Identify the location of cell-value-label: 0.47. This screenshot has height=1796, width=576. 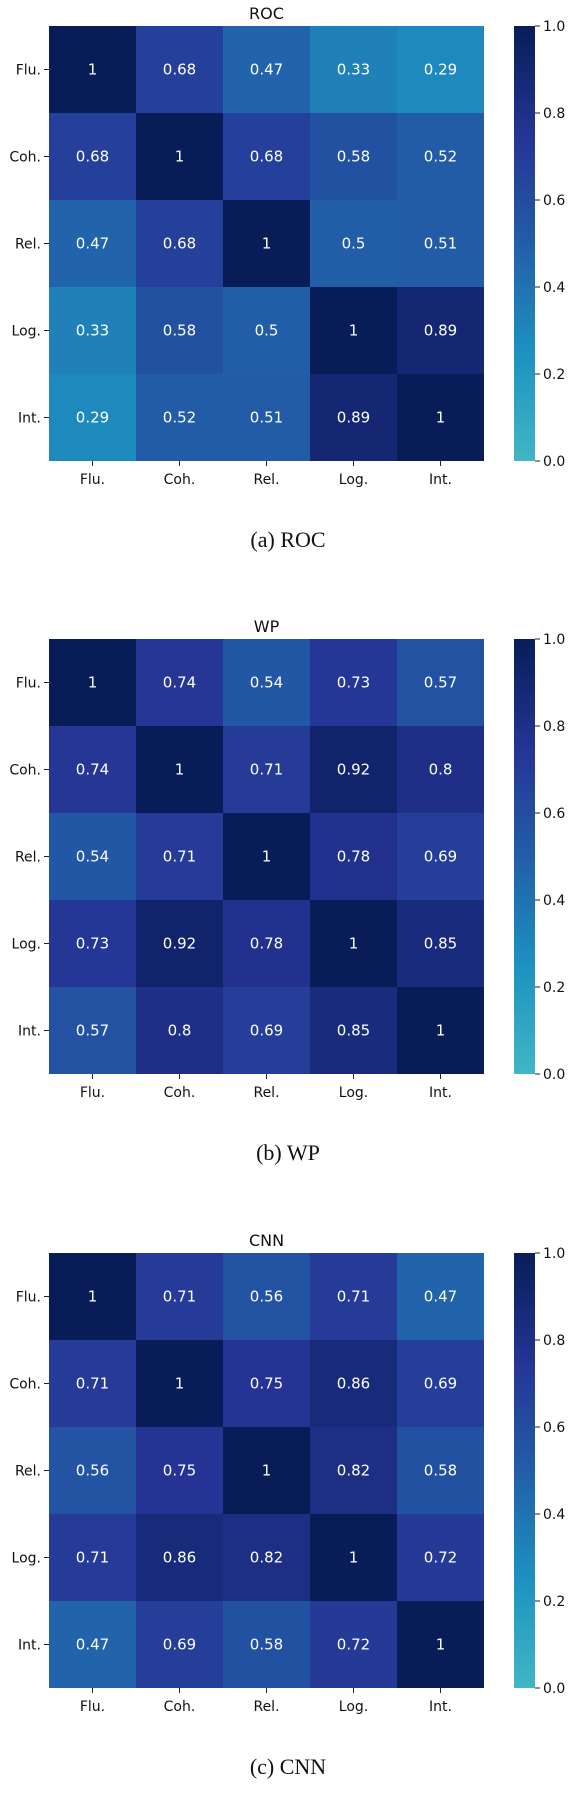
(92, 244).